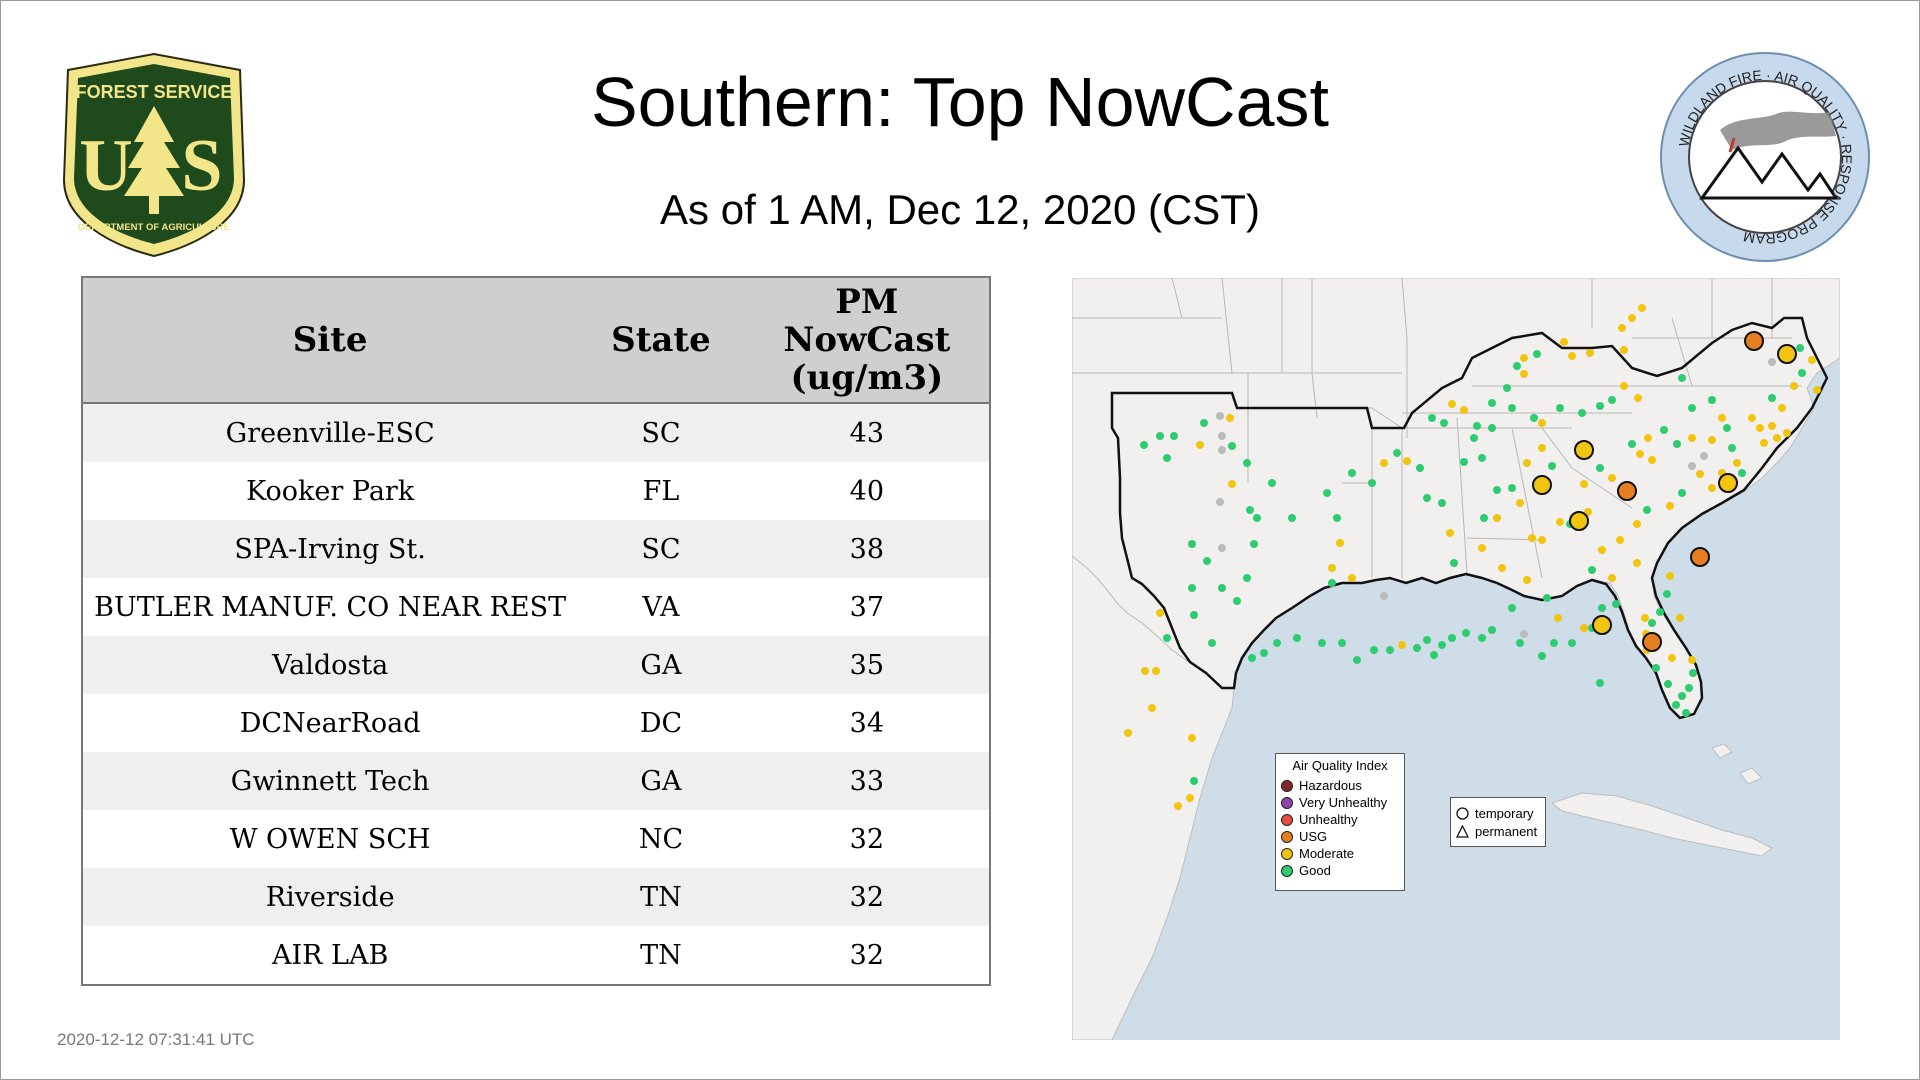 Image resolution: width=1920 pixels, height=1080 pixels. Describe the element at coordinates (330, 607) in the screenshot. I see `cell-site: BUTLER MANUF. CO NEAR REST` at that location.